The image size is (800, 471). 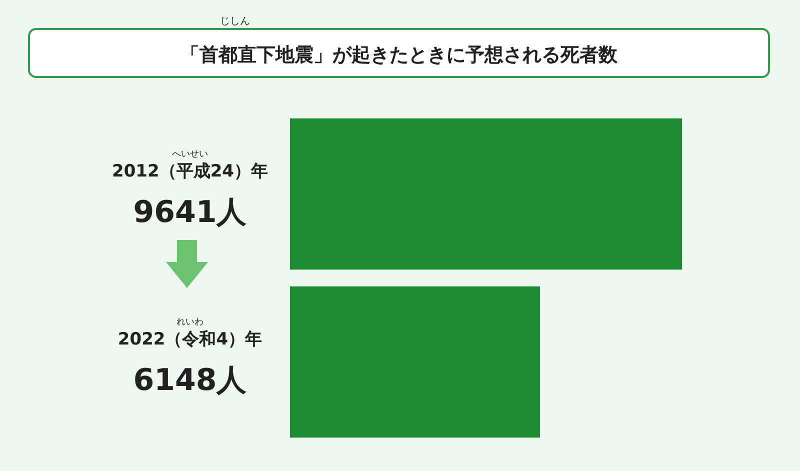 I want to click on text: れいわ, so click(x=190, y=322).